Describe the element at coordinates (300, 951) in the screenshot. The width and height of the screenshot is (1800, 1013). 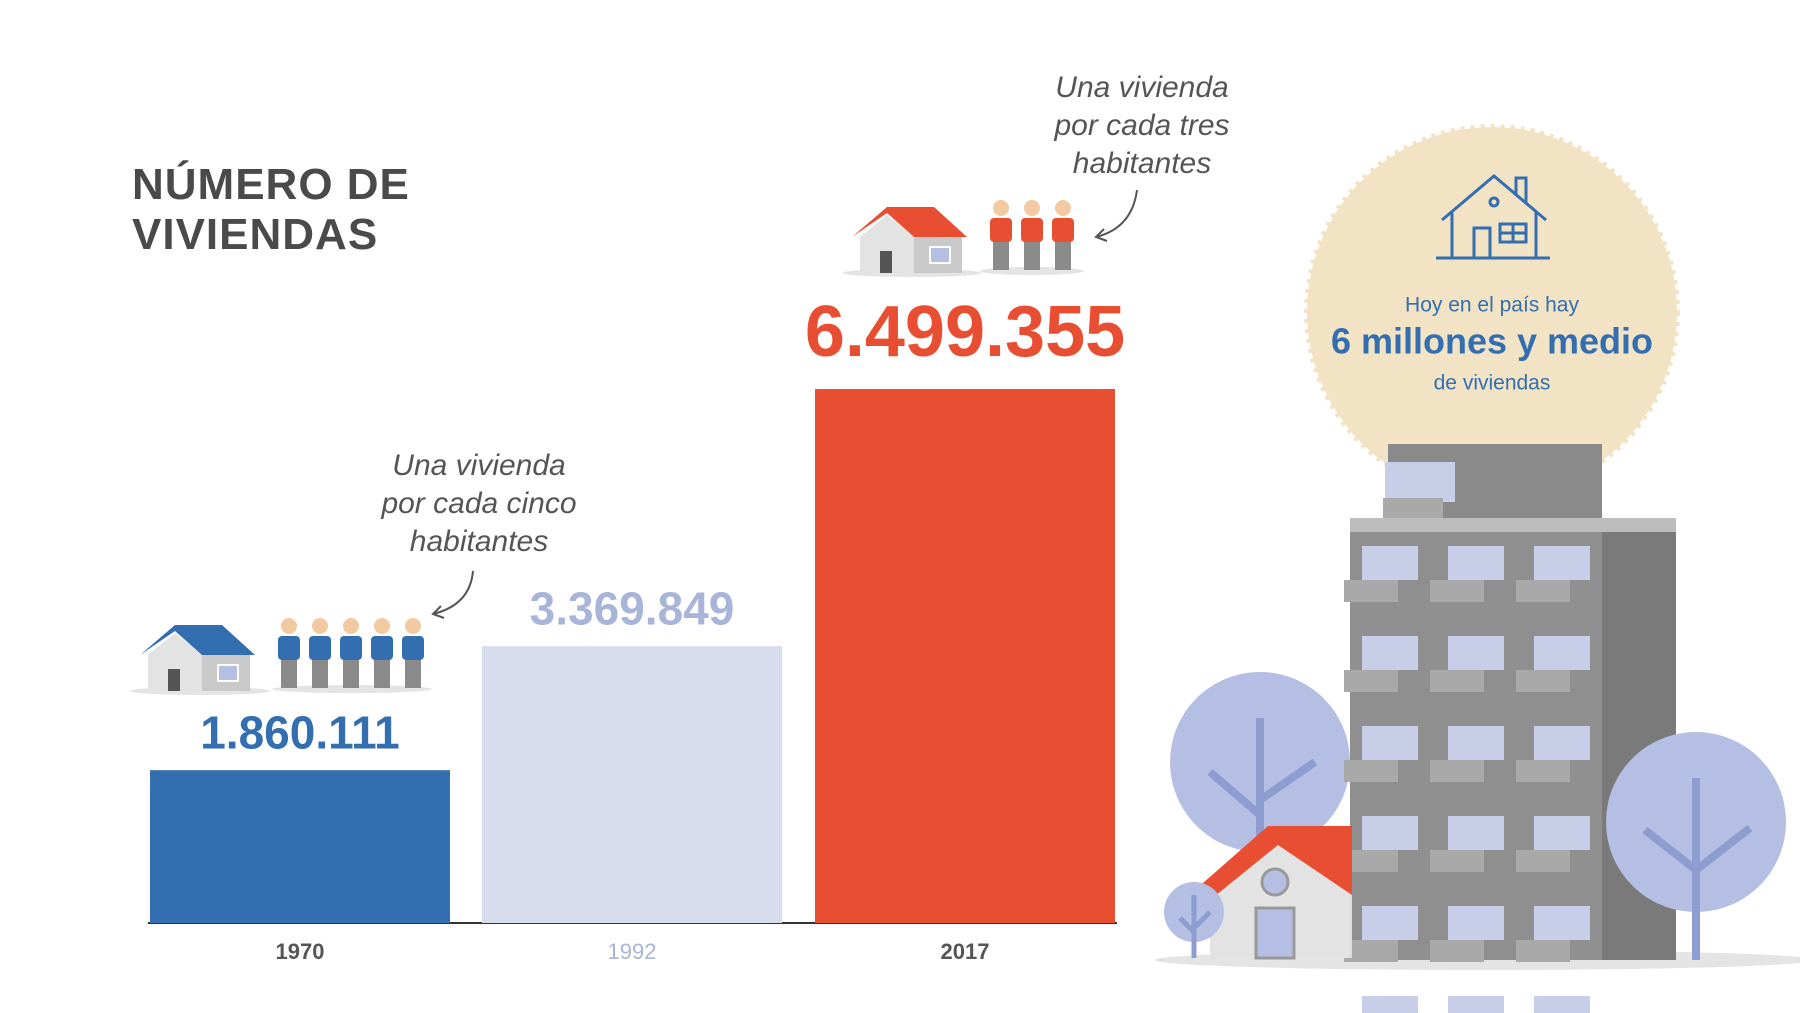
I see `x-tick-label: 1970` at that location.